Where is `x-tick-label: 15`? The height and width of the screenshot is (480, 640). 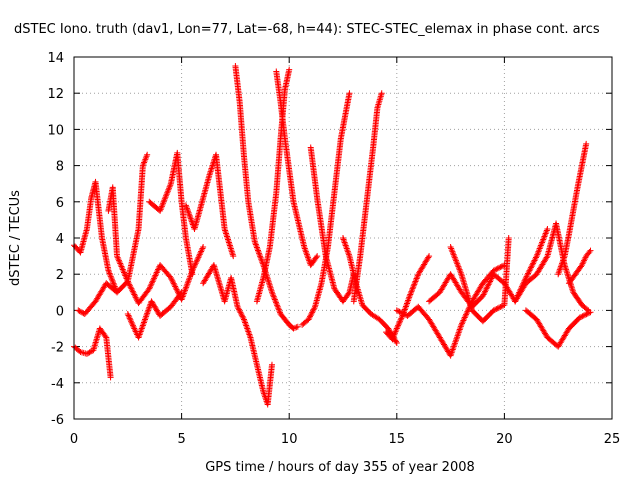
x-tick-label: 15 is located at coordinates (397, 439).